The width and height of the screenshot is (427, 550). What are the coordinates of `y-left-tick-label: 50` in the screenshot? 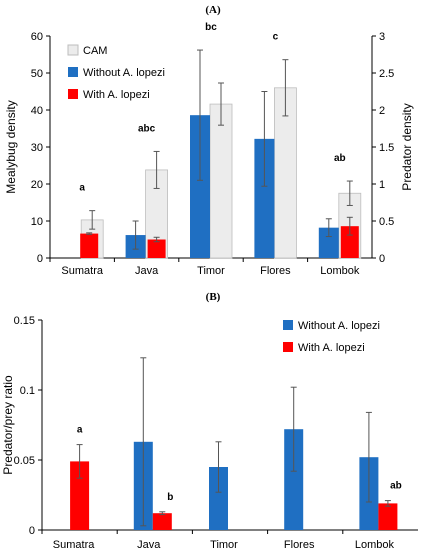 It's located at (37, 74).